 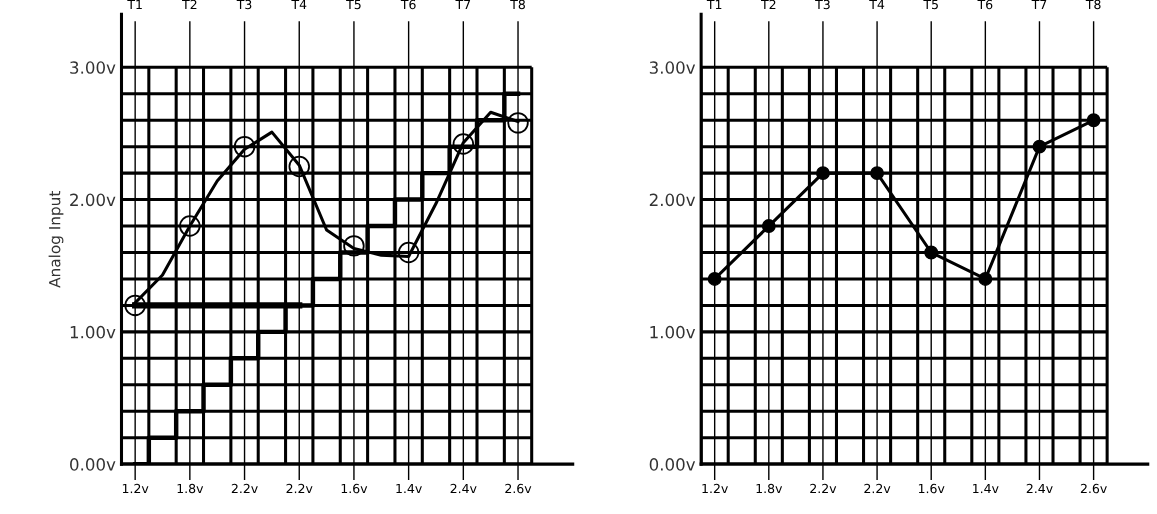 I want to click on y-axis-title: Analog Input, so click(x=56, y=239).